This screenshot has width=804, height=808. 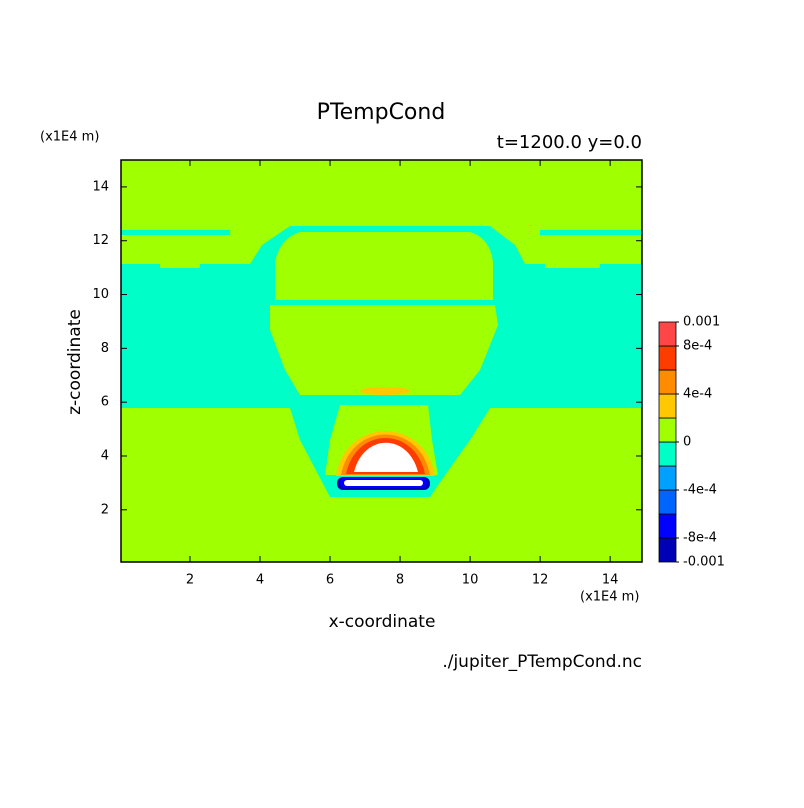 I want to click on y-unit: (x1E4 m), so click(x=69, y=137).